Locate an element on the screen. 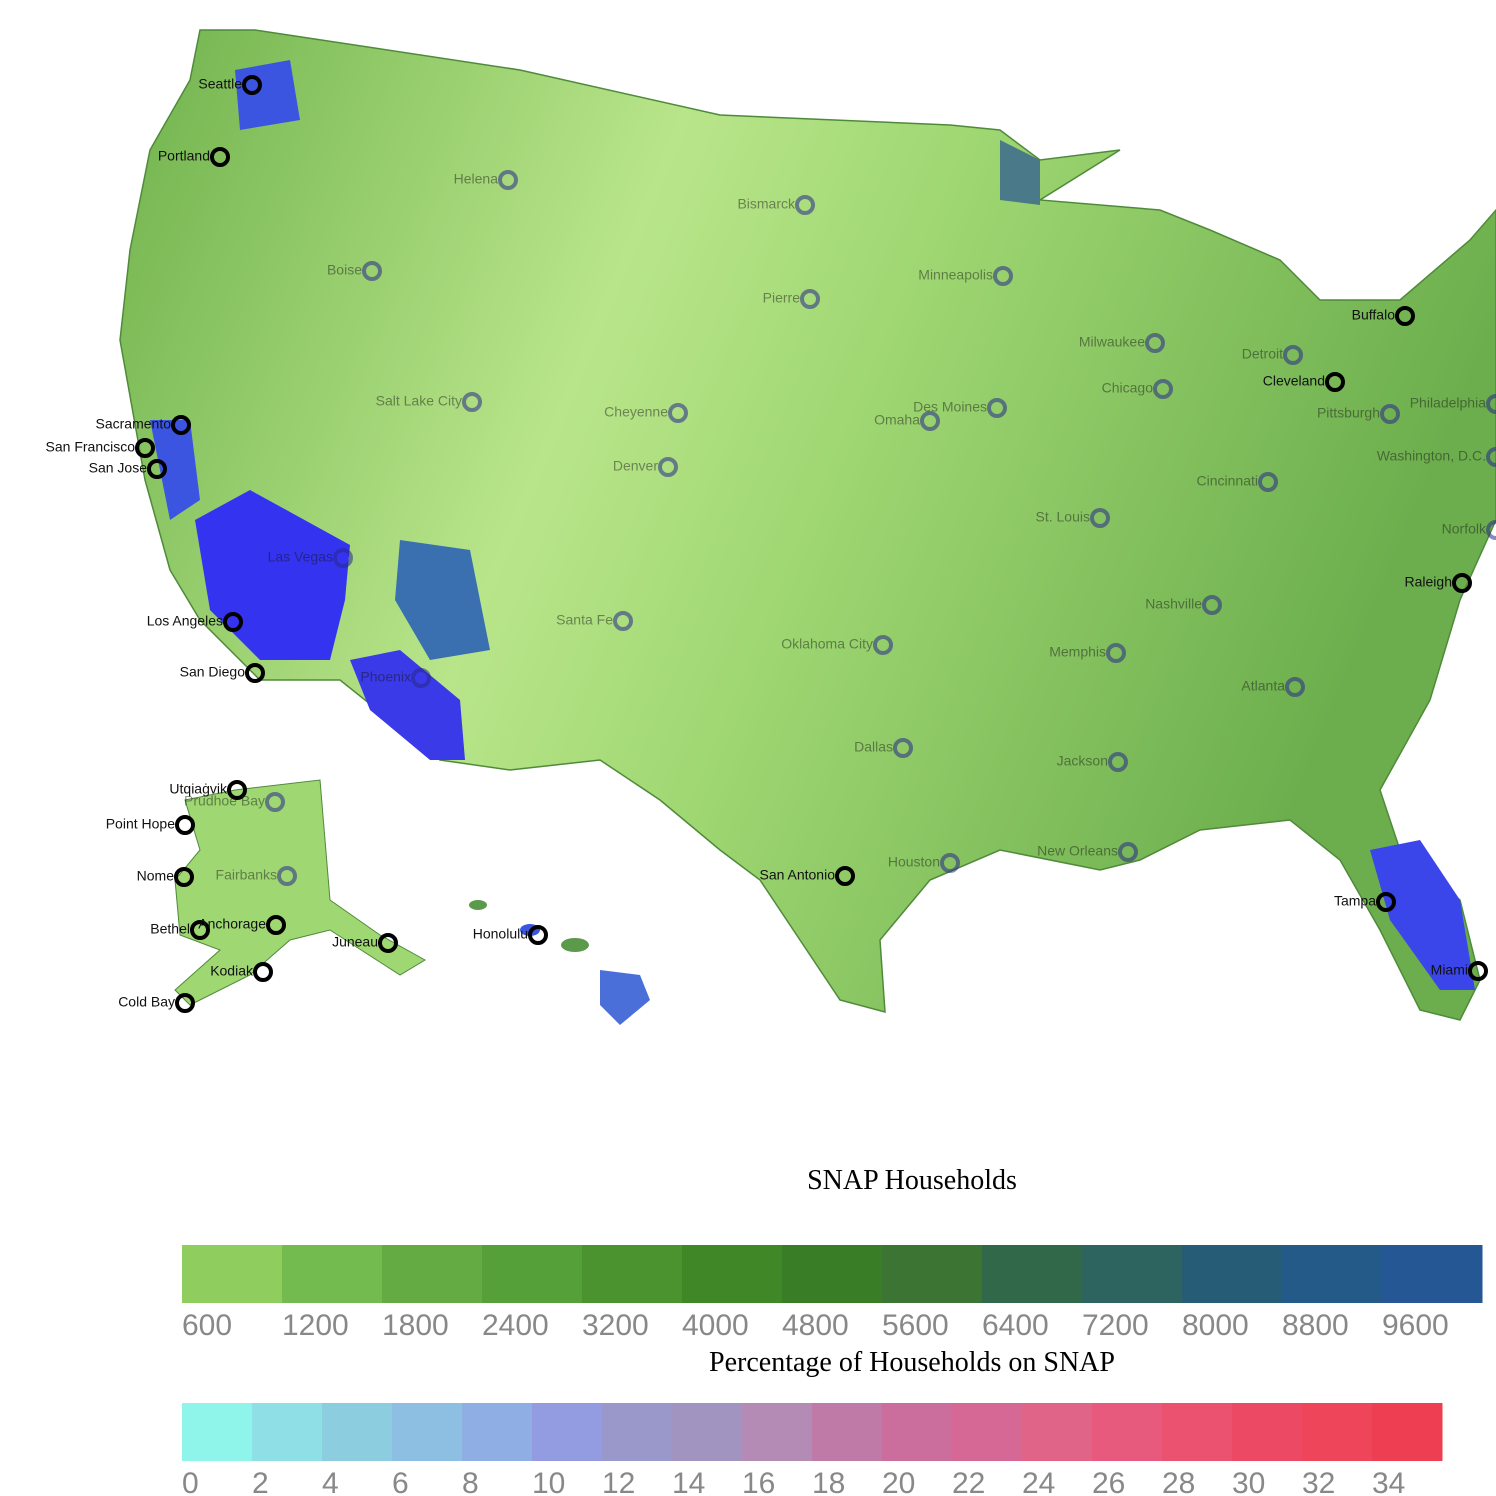 This screenshot has height=1496, width=1496. legend-tick-label: 7200 is located at coordinates (1115, 1325).